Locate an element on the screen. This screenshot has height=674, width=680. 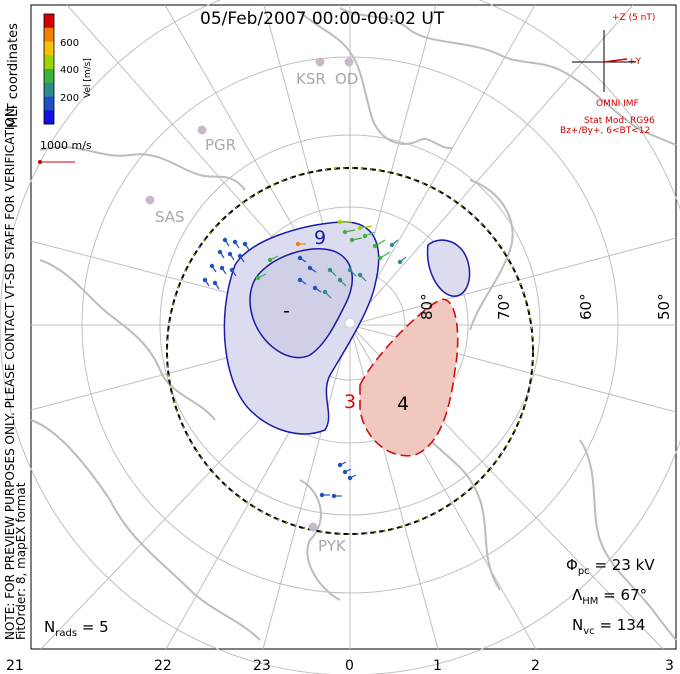
stat-n-rads: Nrads = 5 is located at coordinates (76, 628).